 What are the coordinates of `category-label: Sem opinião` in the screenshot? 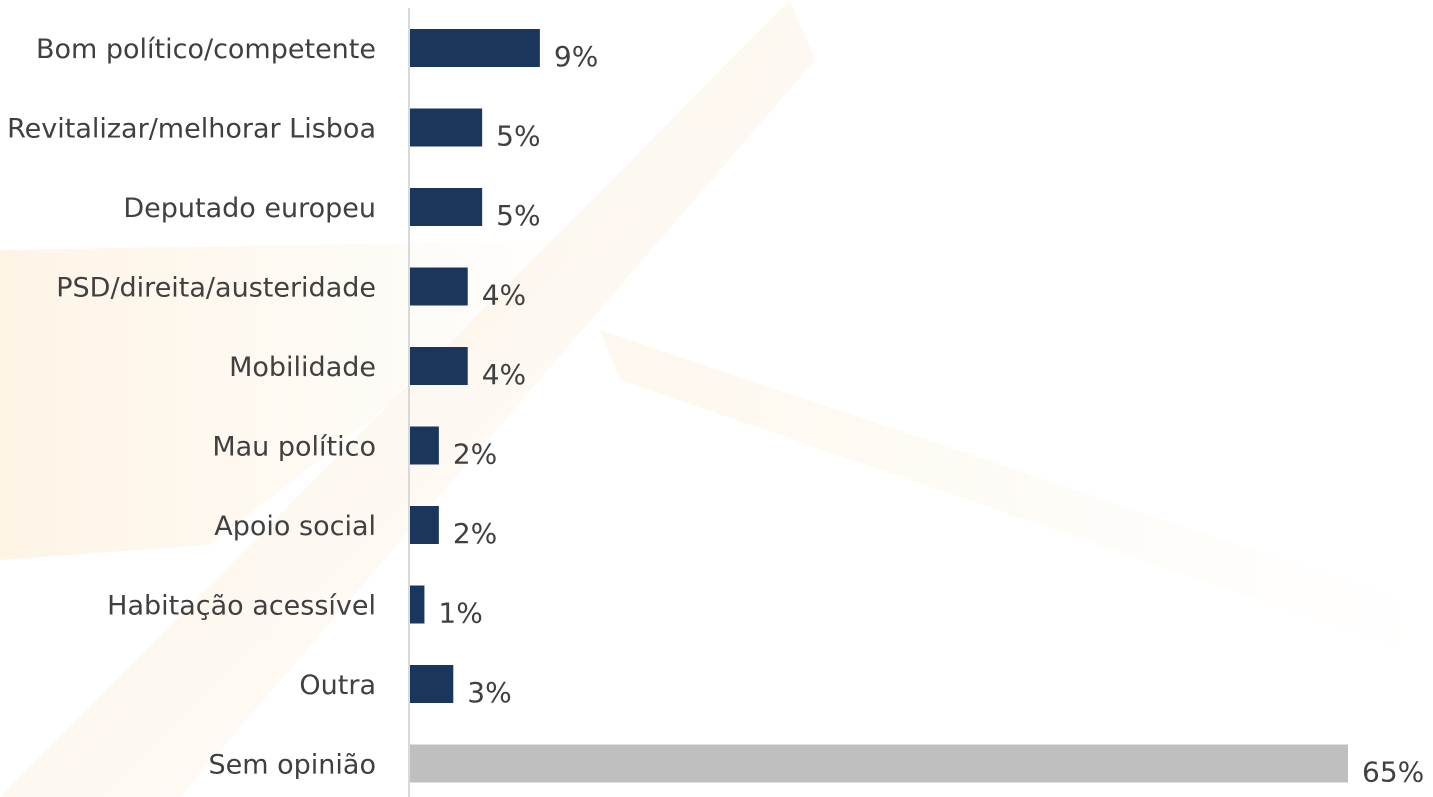 It's located at (292, 765).